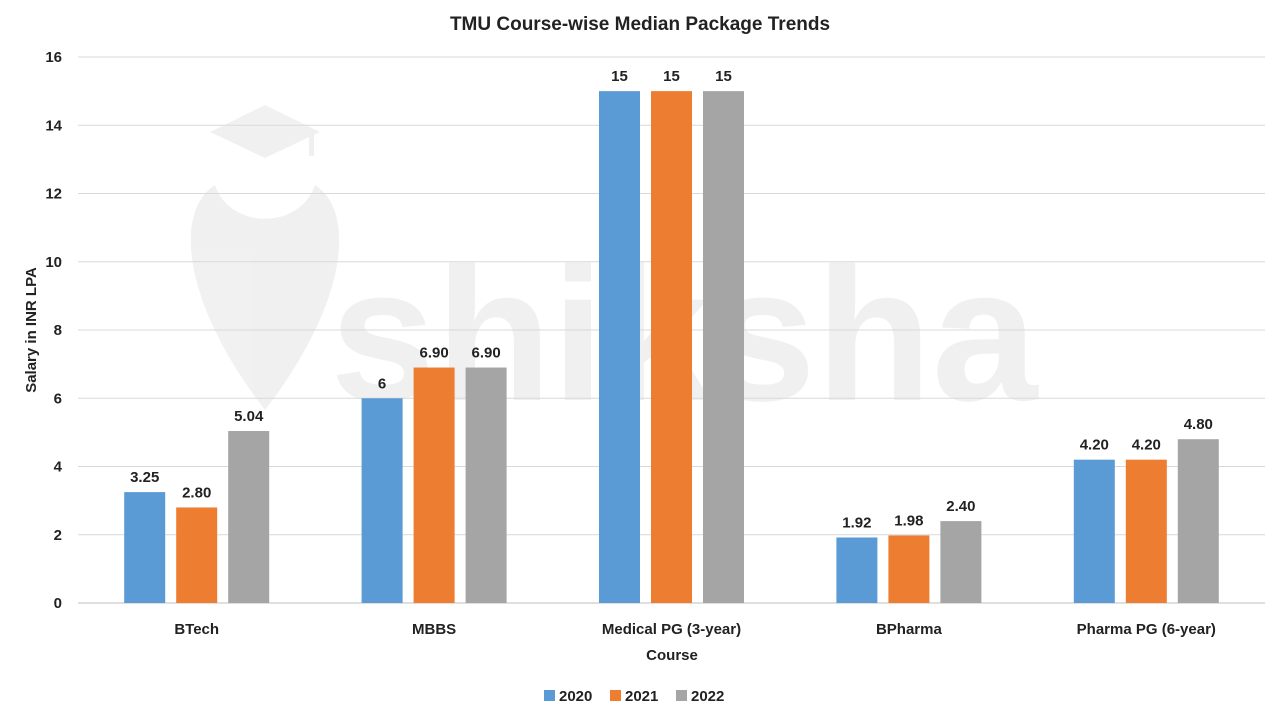 This screenshot has width=1280, height=720. I want to click on legend: 2020 2021 2022, so click(634, 696).